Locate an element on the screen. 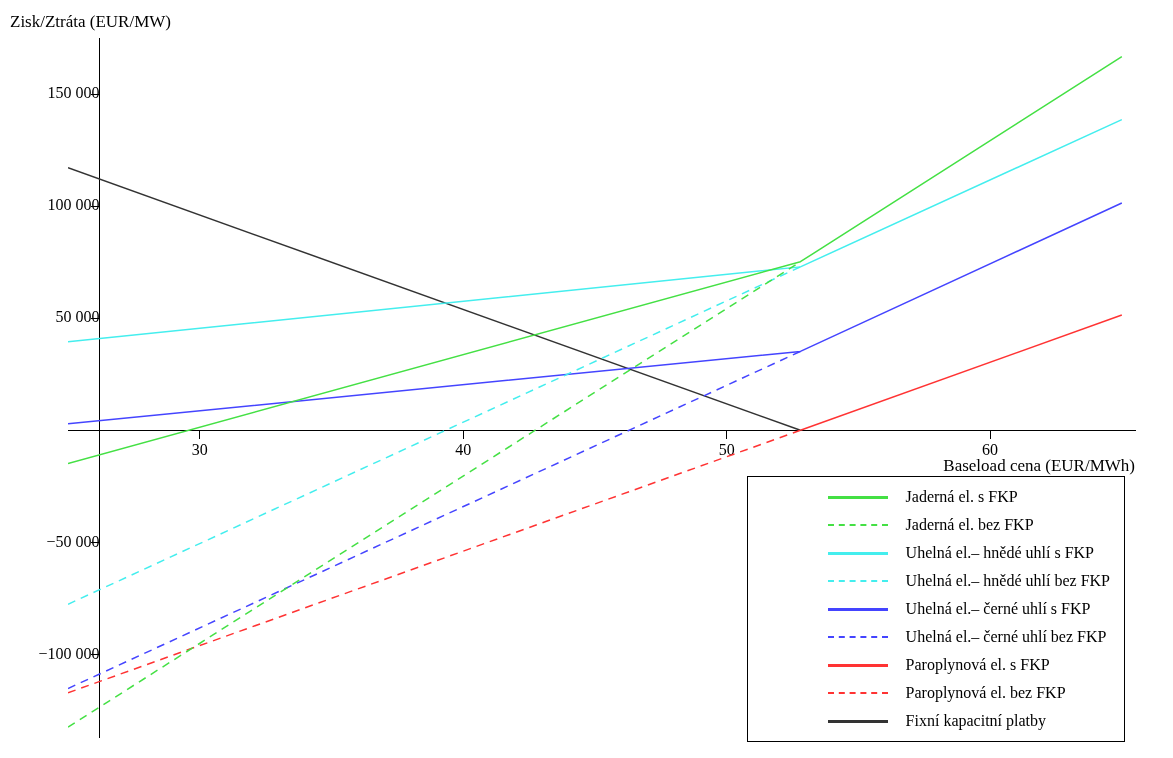 The width and height of the screenshot is (1173, 758). legend-label: Jaderná el. s FKP is located at coordinates (961, 497).